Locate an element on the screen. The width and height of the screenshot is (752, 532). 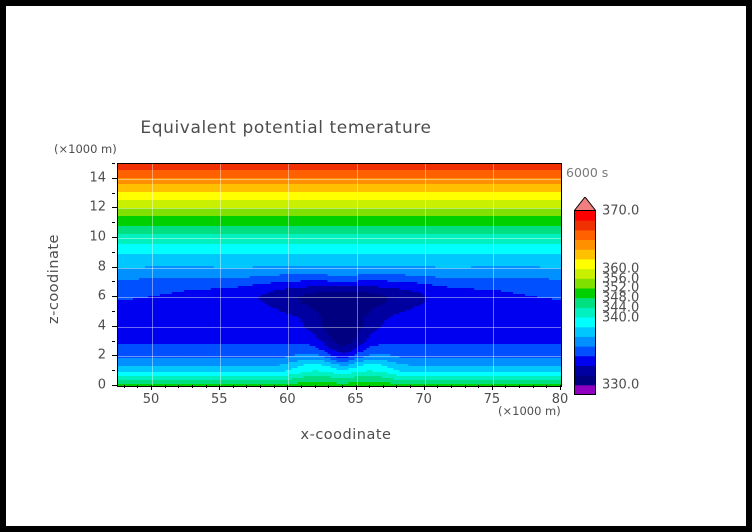
colorbar-tick-label: 356.0 is located at coordinates (621, 279).